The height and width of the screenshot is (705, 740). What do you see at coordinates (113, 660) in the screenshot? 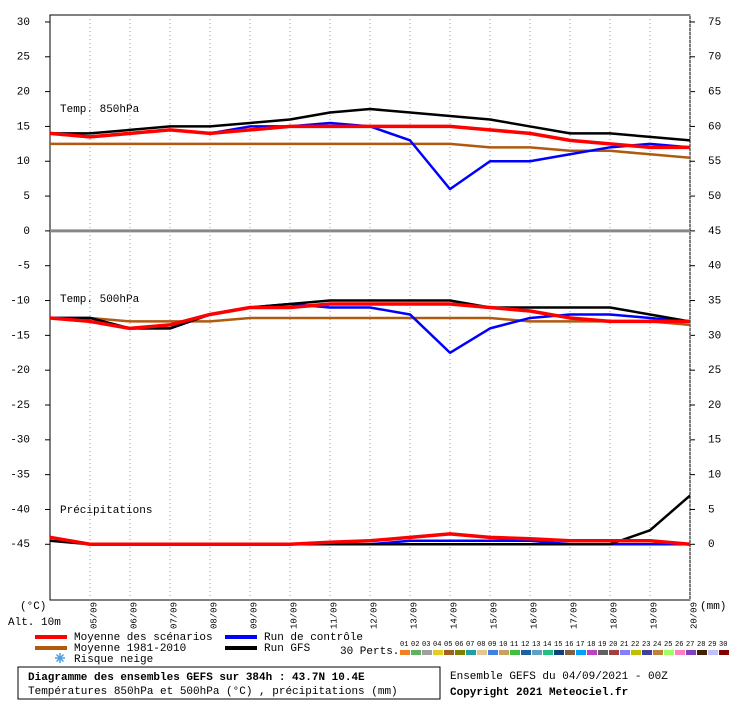
I see `snow-label: Risque neige` at bounding box center [113, 660].